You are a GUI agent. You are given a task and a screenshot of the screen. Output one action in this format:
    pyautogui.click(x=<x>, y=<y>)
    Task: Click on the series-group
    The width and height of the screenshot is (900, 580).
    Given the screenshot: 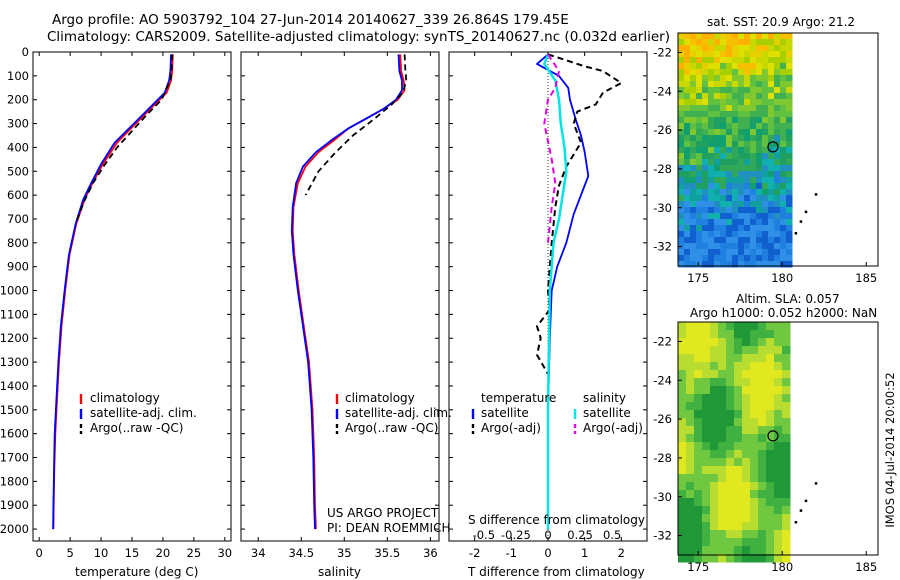 What is the action you would take?
    pyautogui.click(x=579, y=291)
    